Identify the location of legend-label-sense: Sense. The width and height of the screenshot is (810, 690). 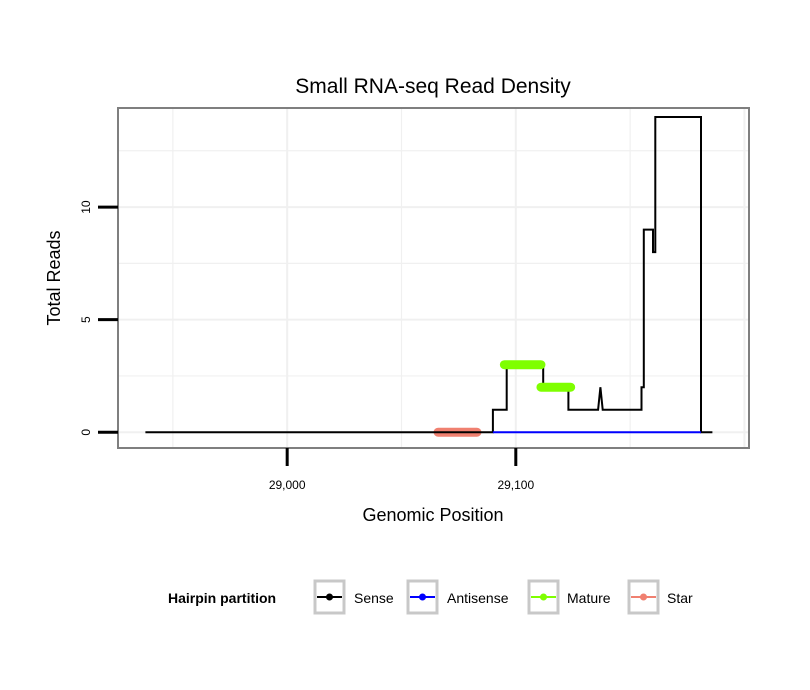
(374, 598).